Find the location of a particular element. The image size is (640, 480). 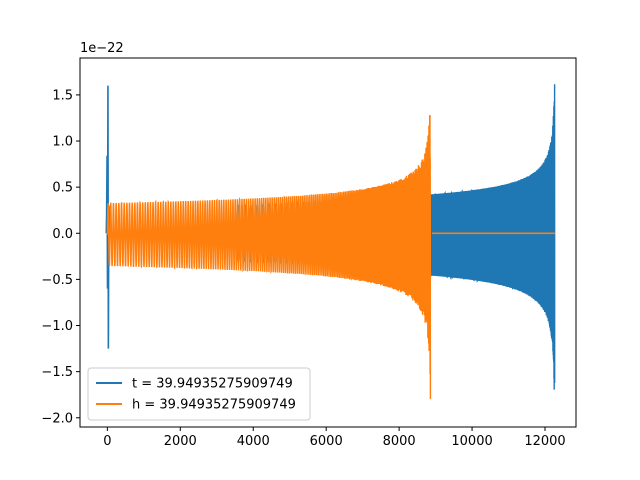

y-tick-label: 1.0 is located at coordinates (62, 142).